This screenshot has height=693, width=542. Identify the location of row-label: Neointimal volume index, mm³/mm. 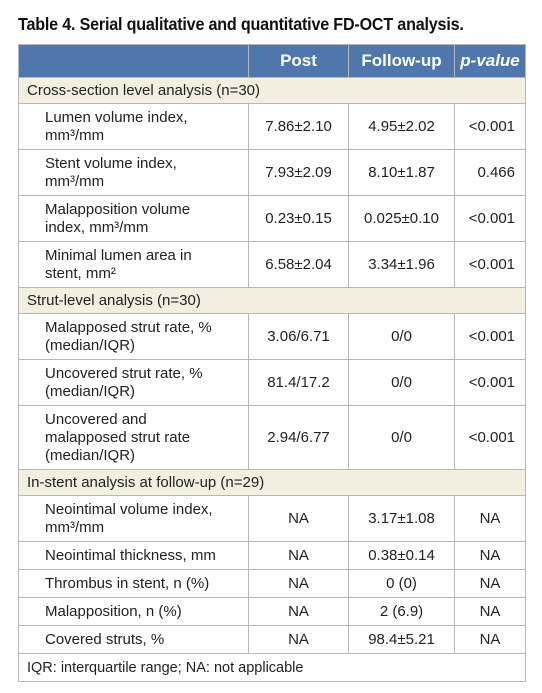
(133, 518).